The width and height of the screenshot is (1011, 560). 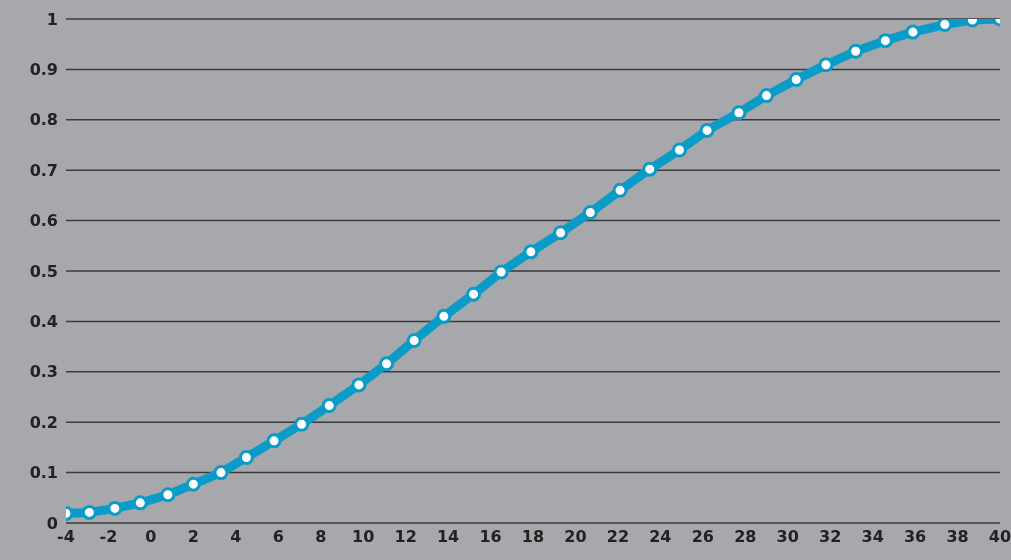 I want to click on x-tick-label: 6, so click(x=278, y=537).